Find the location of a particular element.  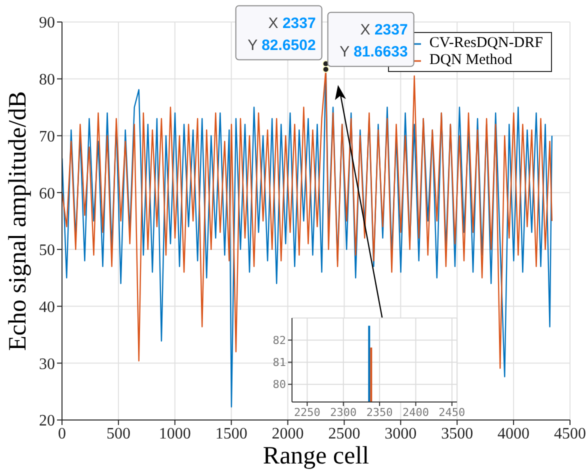

x-tick-label: 1000 is located at coordinates (174, 433).